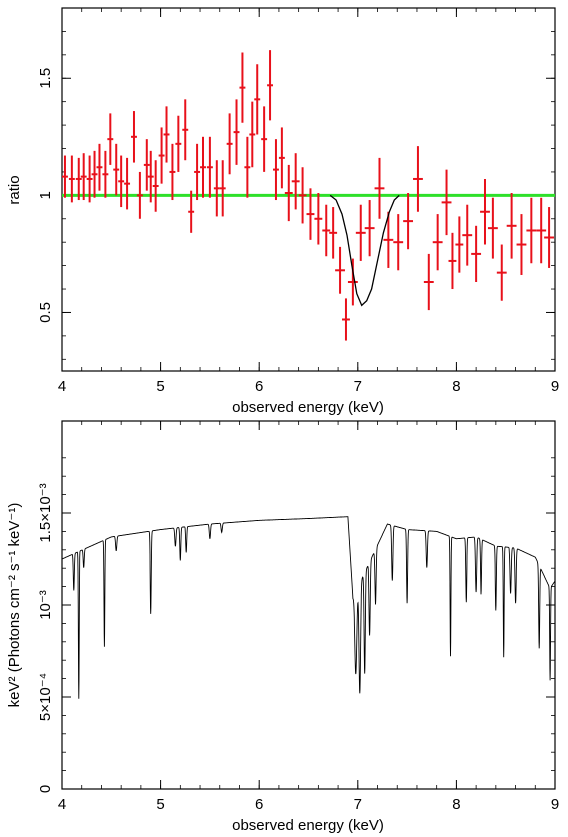 Image resolution: width=568 pixels, height=837 pixels. What do you see at coordinates (14, 605) in the screenshot?
I see `spectrum-y-axis-label: keV² (Photons cm⁻² s⁻¹ keV⁻¹)` at bounding box center [14, 605].